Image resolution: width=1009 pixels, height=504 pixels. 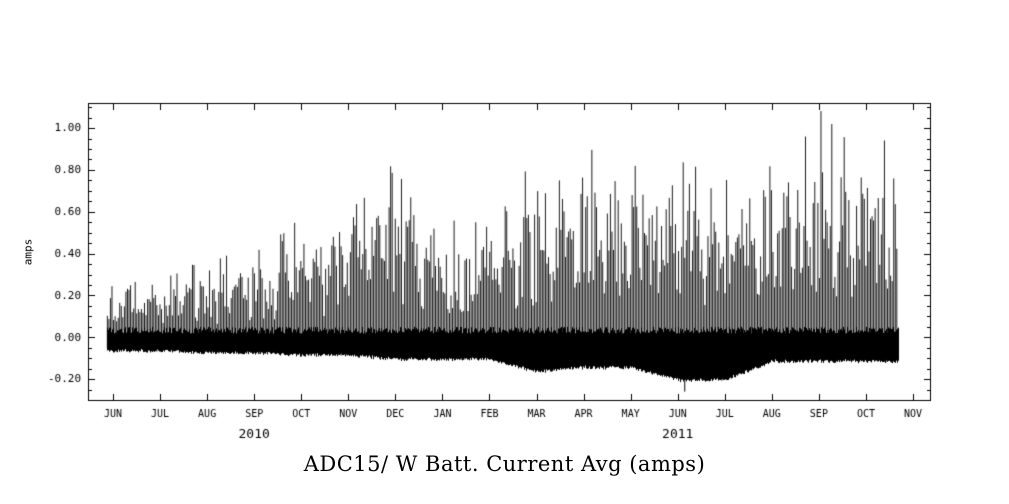 I want to click on y-axis-label: amps, so click(x=28, y=252).